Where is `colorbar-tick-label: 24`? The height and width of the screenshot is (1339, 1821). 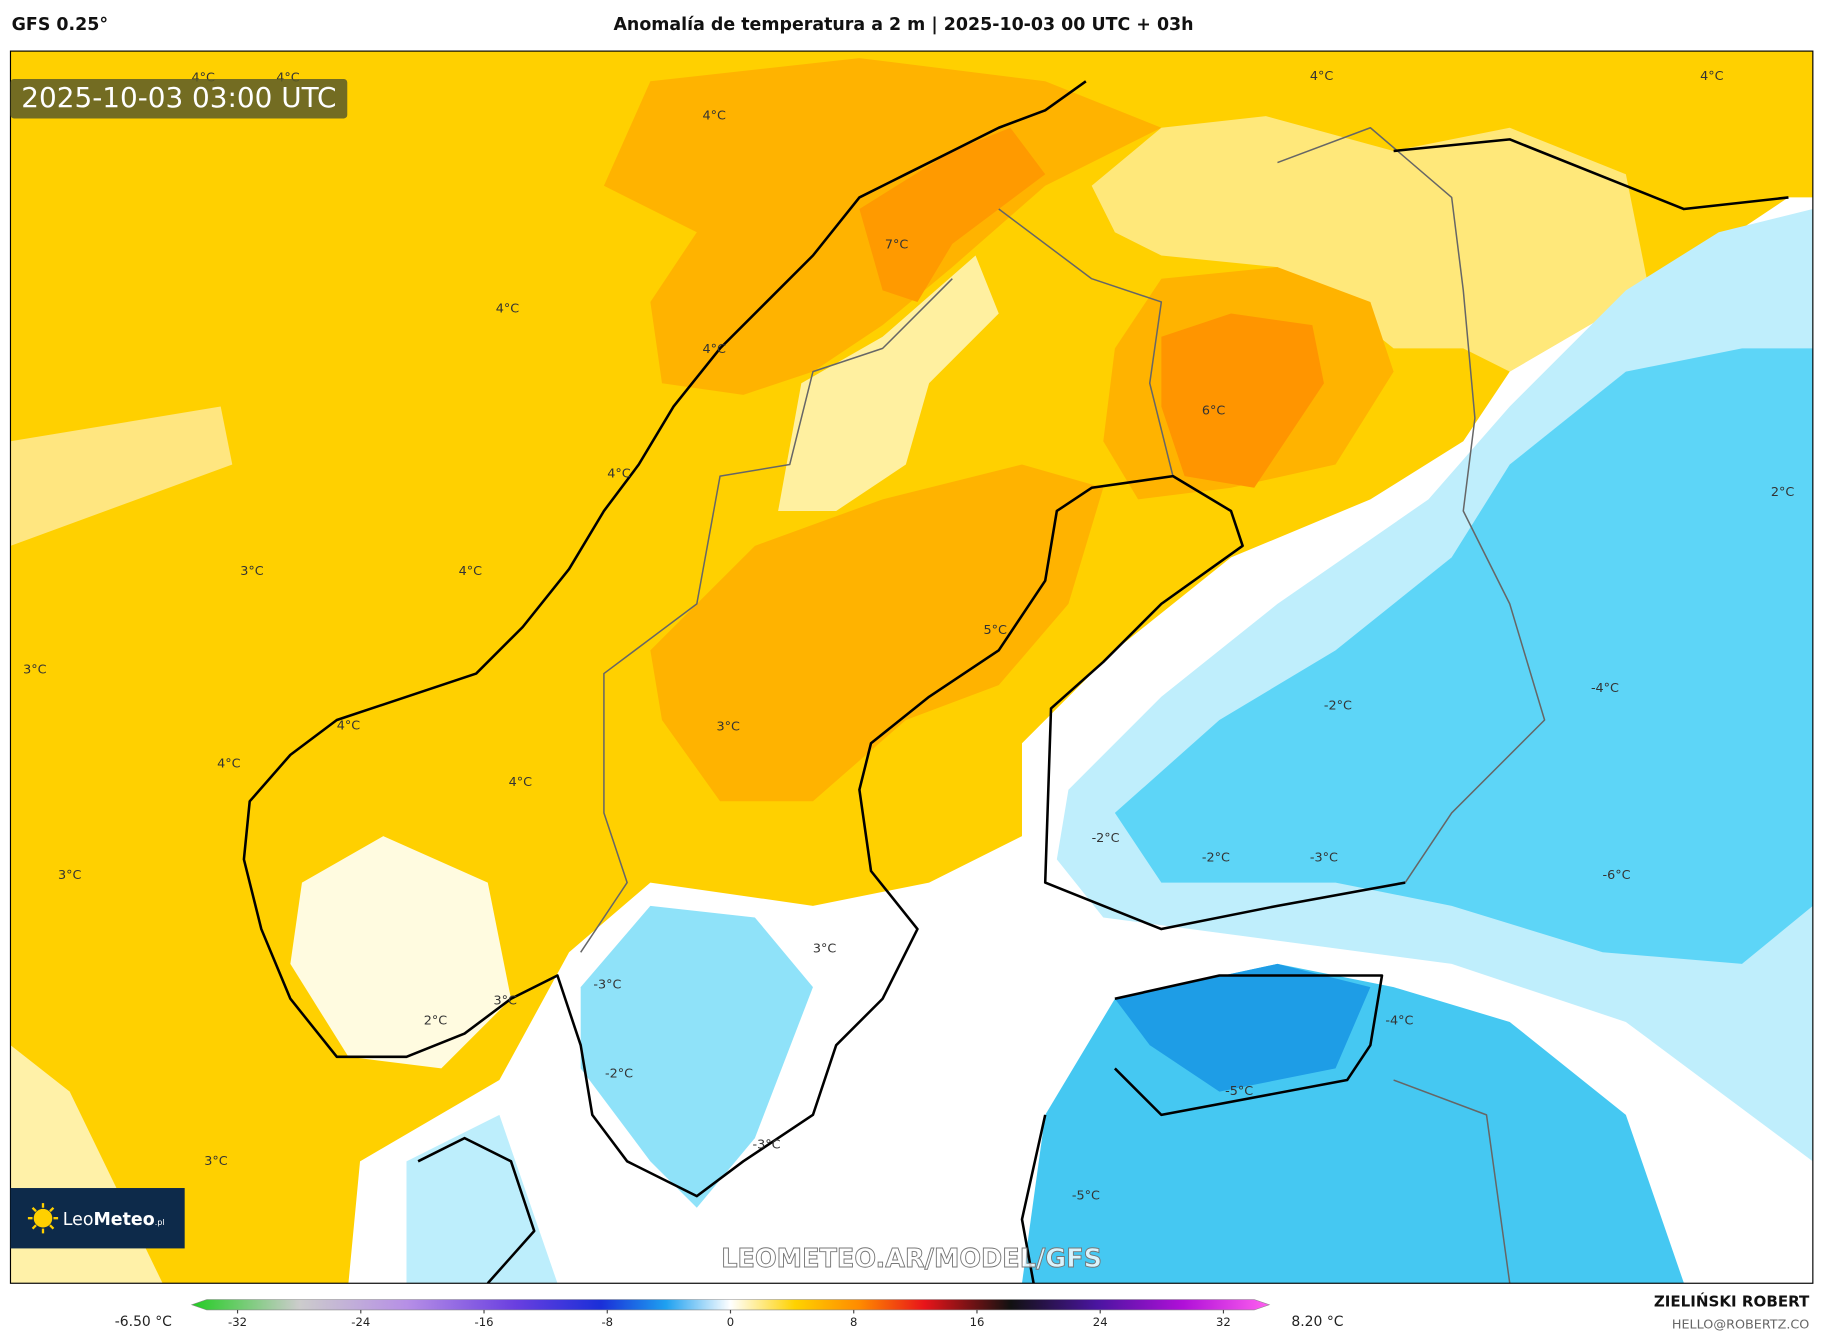 colorbar-tick-label: 24 is located at coordinates (1100, 1322).